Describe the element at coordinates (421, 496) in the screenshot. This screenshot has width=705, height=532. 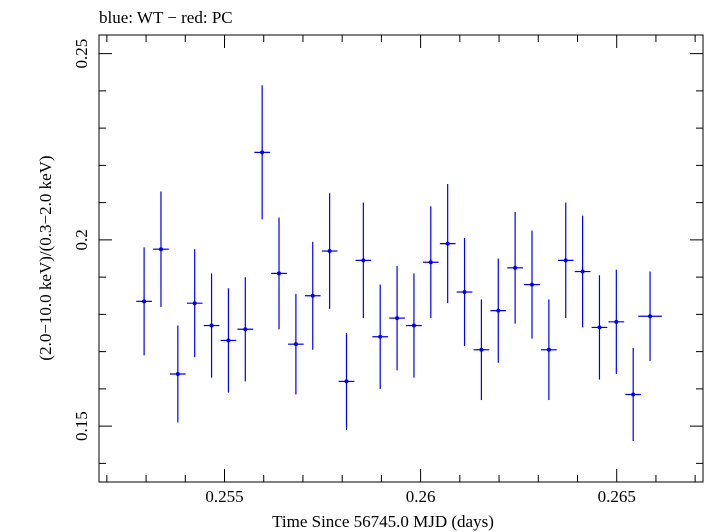
I see `x-tick-label: 0.26` at that location.